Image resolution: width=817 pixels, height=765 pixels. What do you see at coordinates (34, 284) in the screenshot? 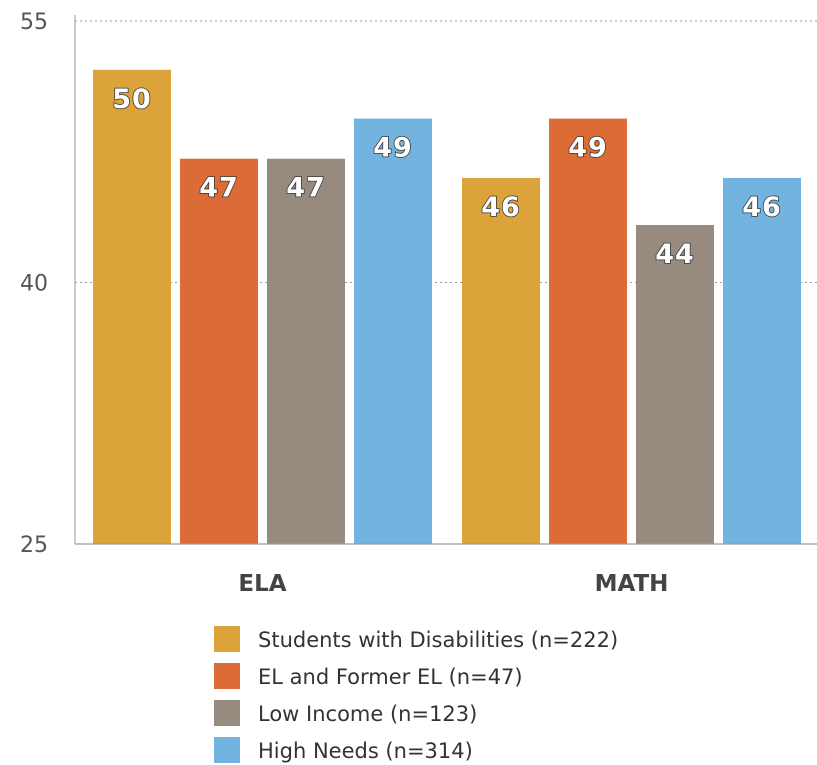
I see `y-tick-label: 40` at bounding box center [34, 284].